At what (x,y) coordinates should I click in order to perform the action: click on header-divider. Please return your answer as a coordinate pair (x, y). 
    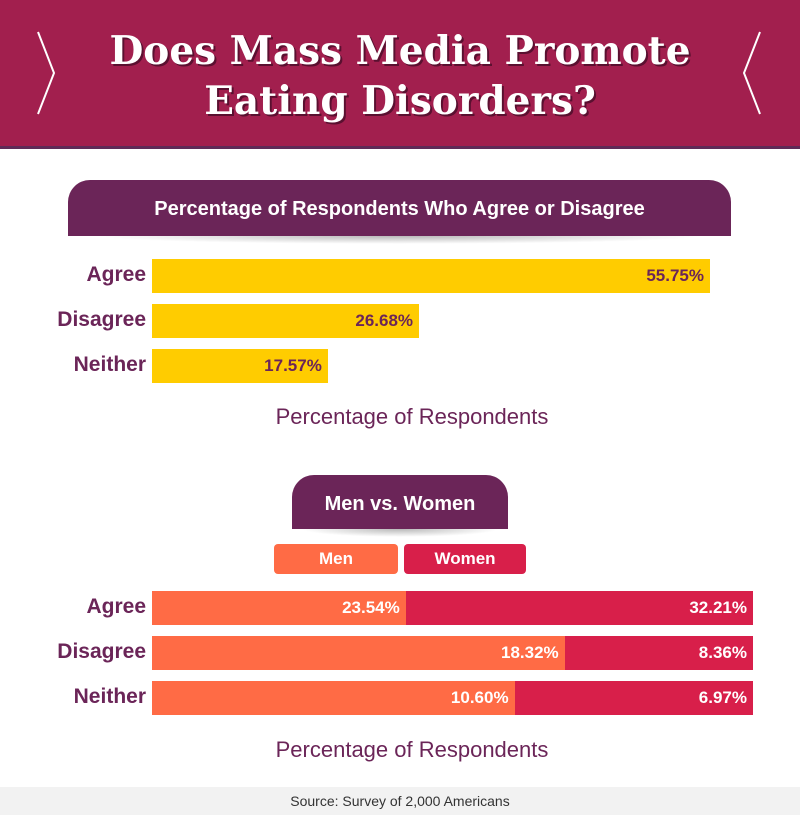
    Looking at the image, I should click on (400, 147).